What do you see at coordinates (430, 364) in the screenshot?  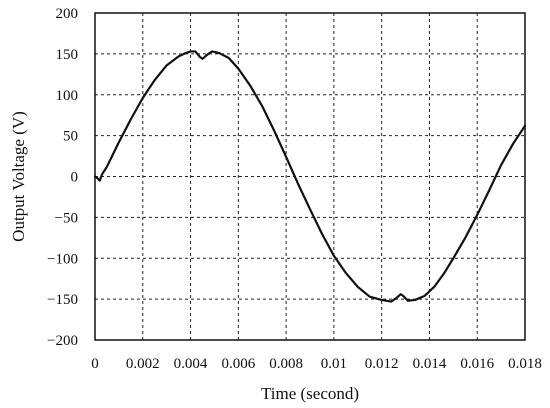 I see `x-tick-label: 0.014` at bounding box center [430, 364].